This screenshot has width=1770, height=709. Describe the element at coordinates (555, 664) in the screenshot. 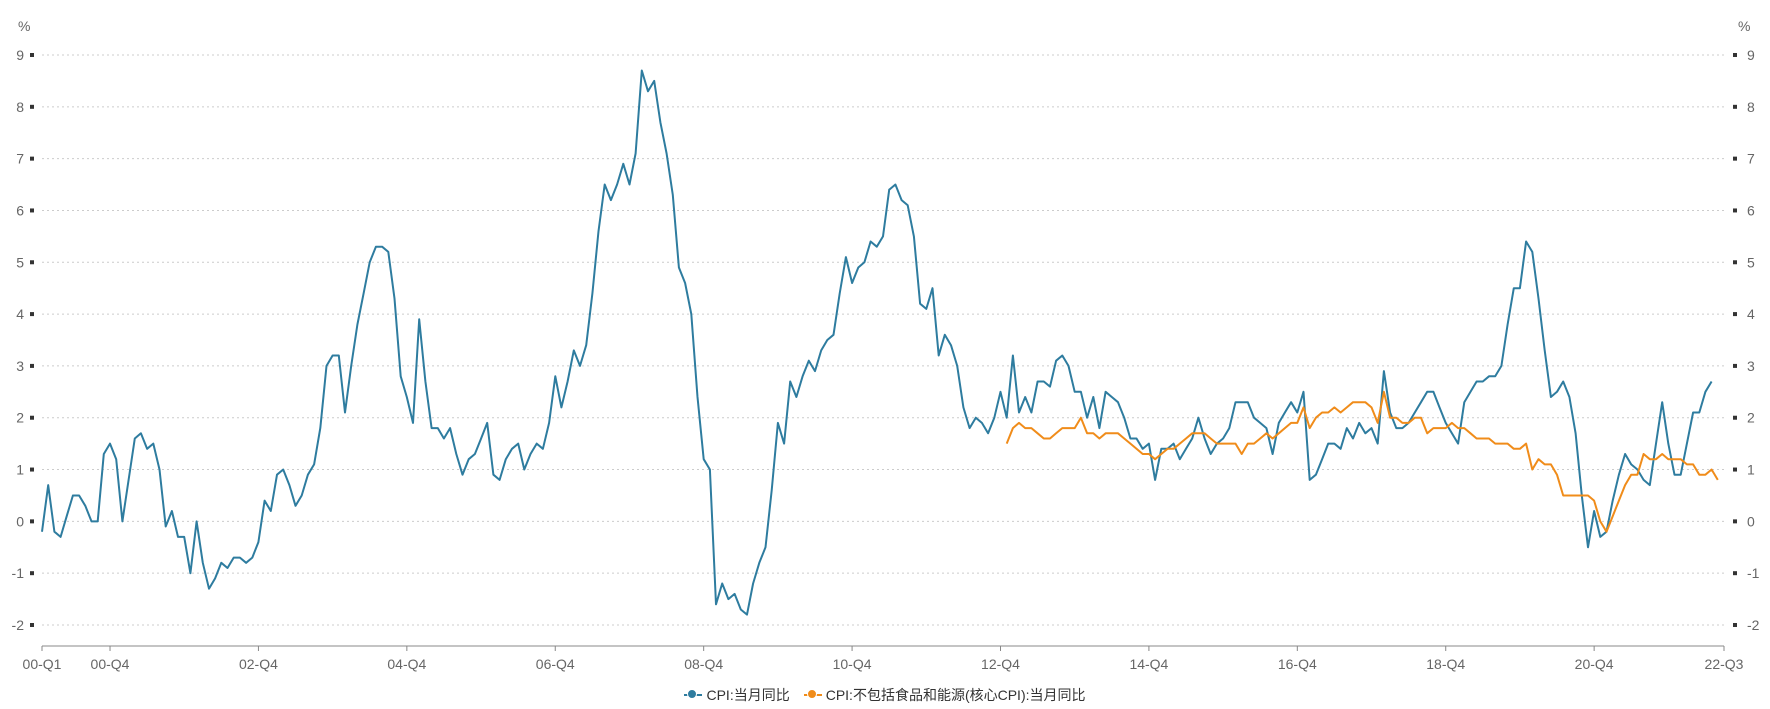

I see `x-tick-label: 06-Q4` at that location.